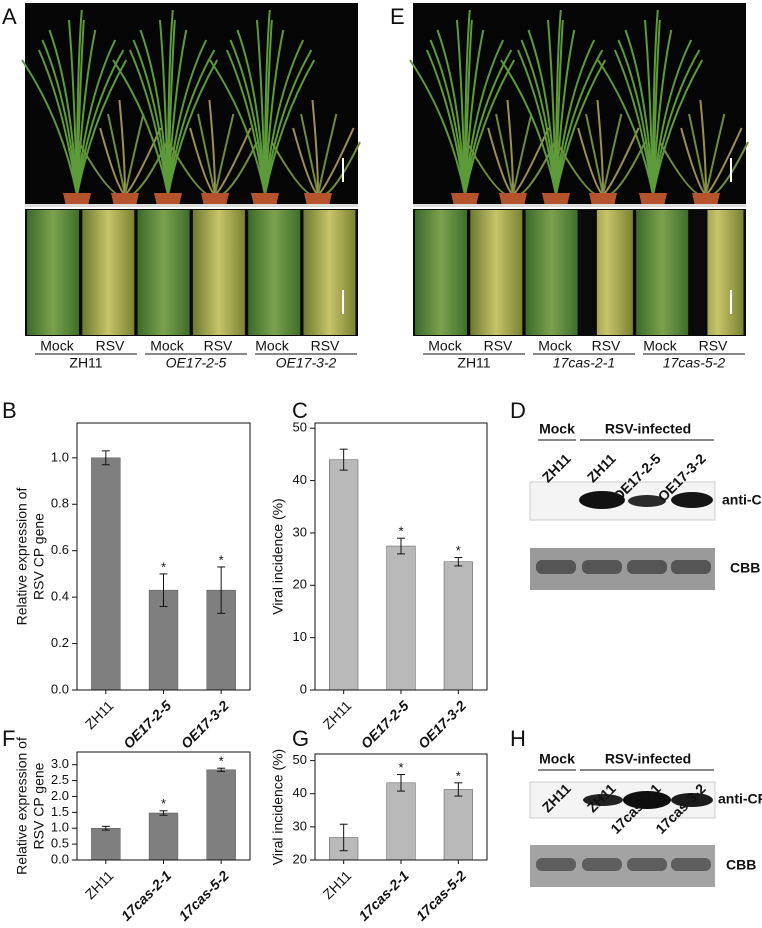 Image resolution: width=762 pixels, height=928 pixels. Describe the element at coordinates (9, 410) in the screenshot. I see `panel-letter: B` at that location.